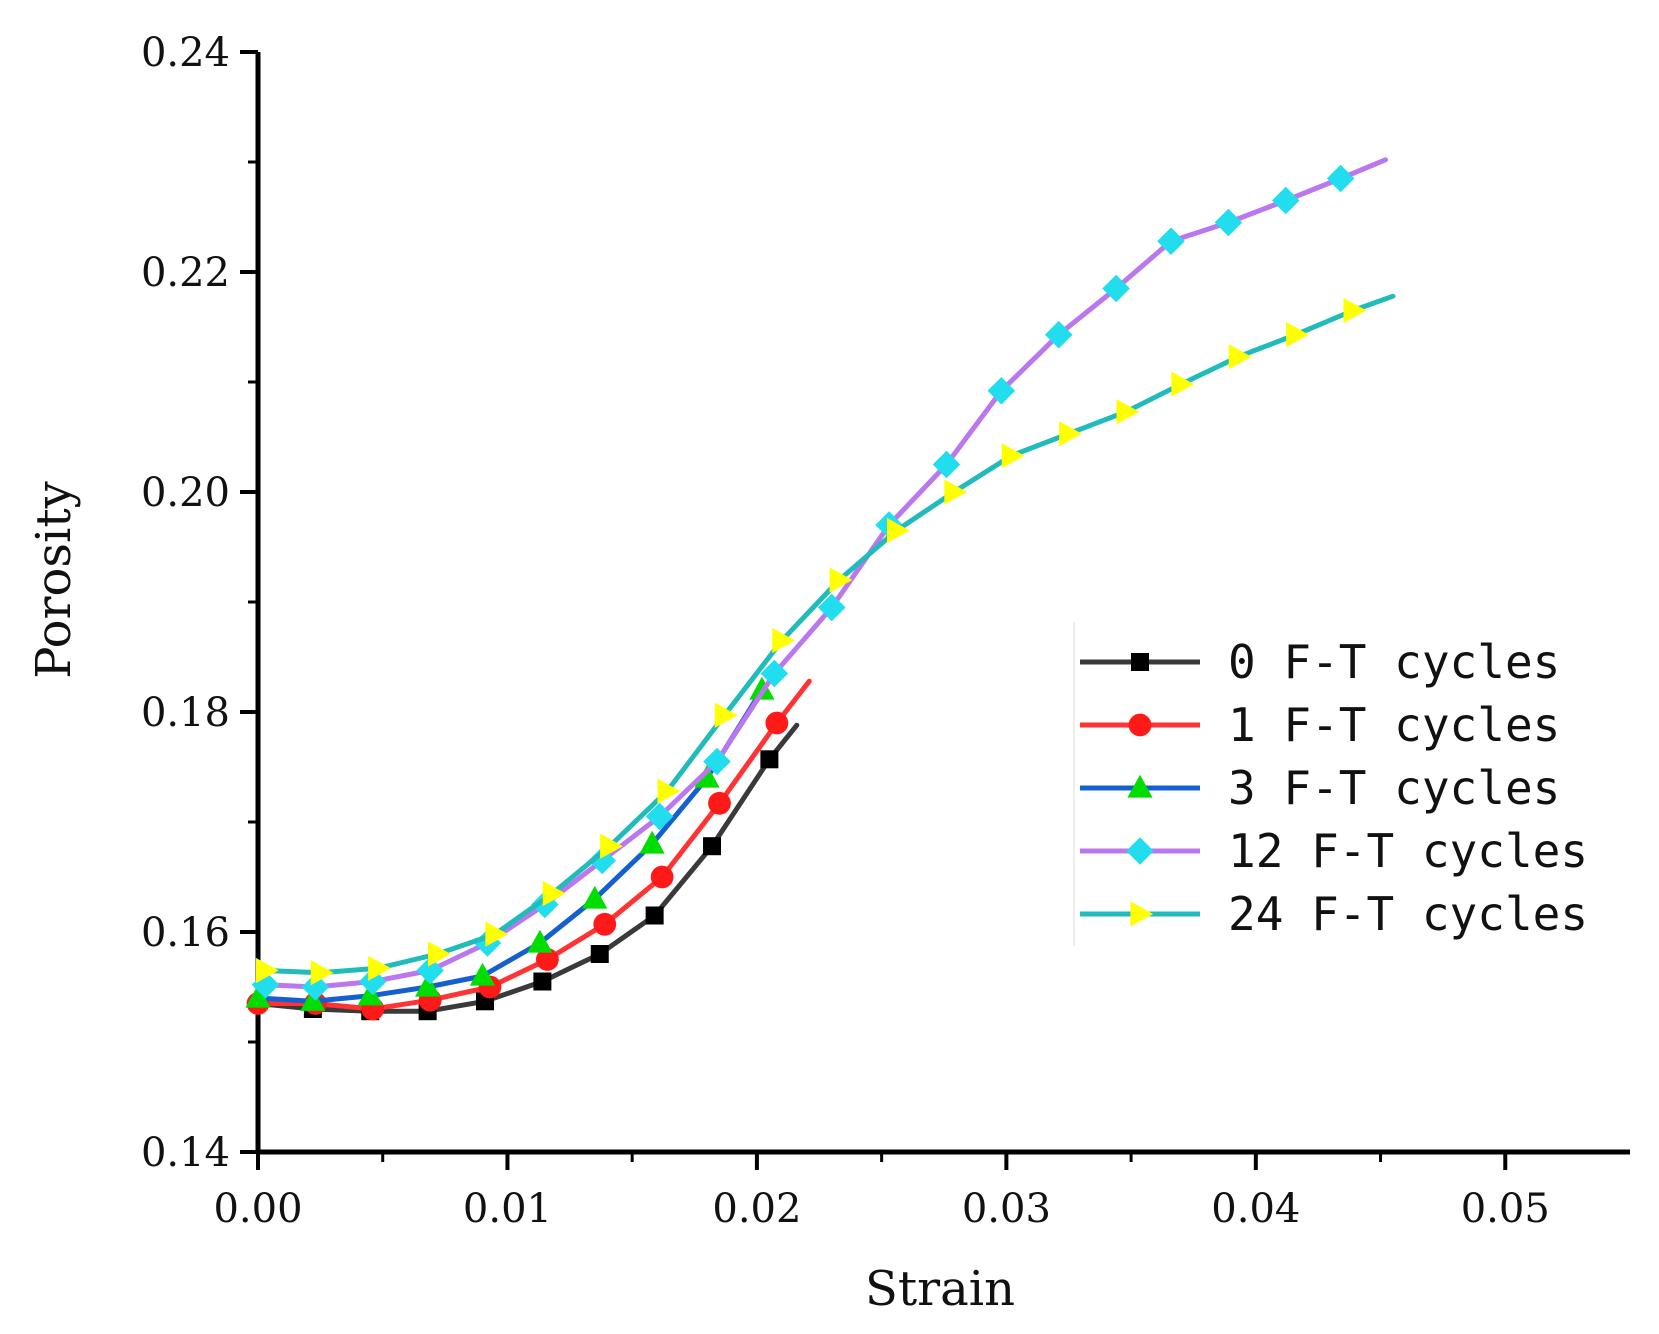 The height and width of the screenshot is (1334, 1659). What do you see at coordinates (507, 1209) in the screenshot?
I see `x-tick-label: 0.01` at bounding box center [507, 1209].